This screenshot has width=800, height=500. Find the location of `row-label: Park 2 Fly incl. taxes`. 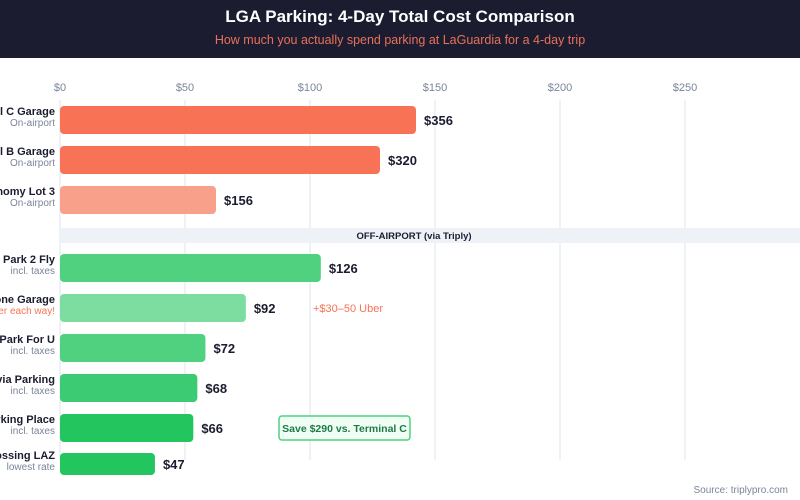

row-label: Park 2 Fly incl. taxes is located at coordinates (29, 265).